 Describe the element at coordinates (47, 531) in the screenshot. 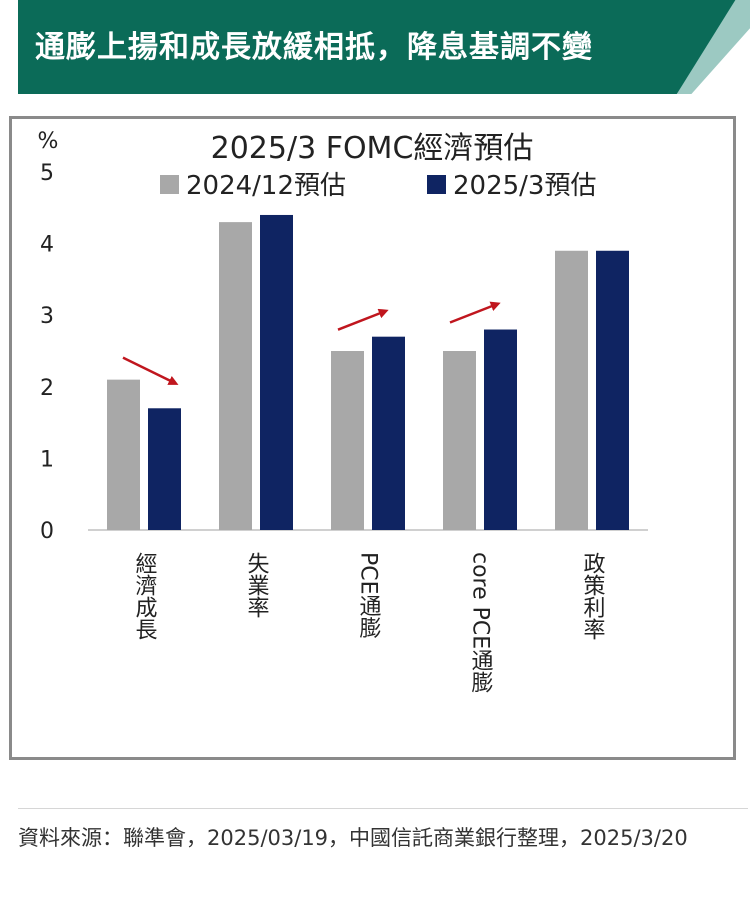

I see `y-tick-label: 0` at that location.